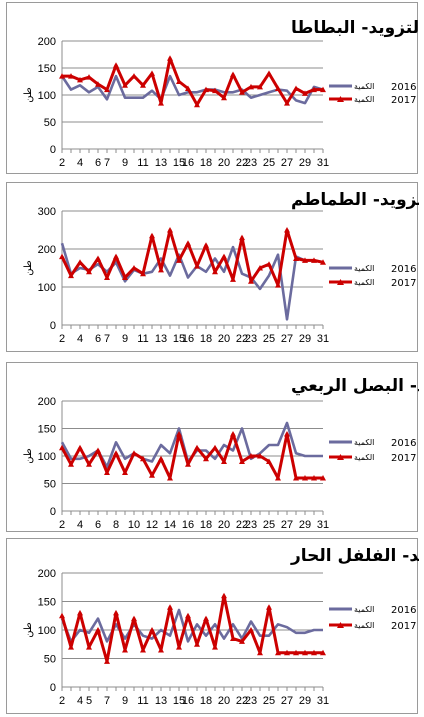 The image size is (424, 717). I want to click on x-tick-label: 6, so click(98, 525).